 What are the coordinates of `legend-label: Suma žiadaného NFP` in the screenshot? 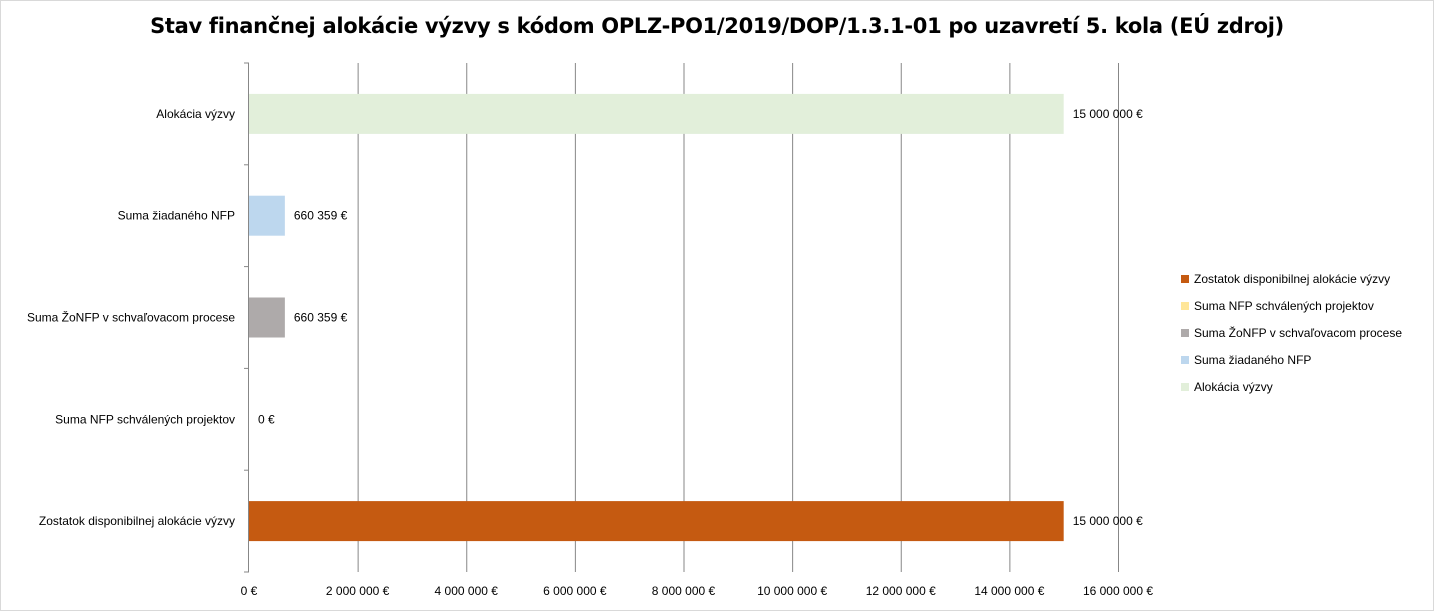 It's located at (1253, 359).